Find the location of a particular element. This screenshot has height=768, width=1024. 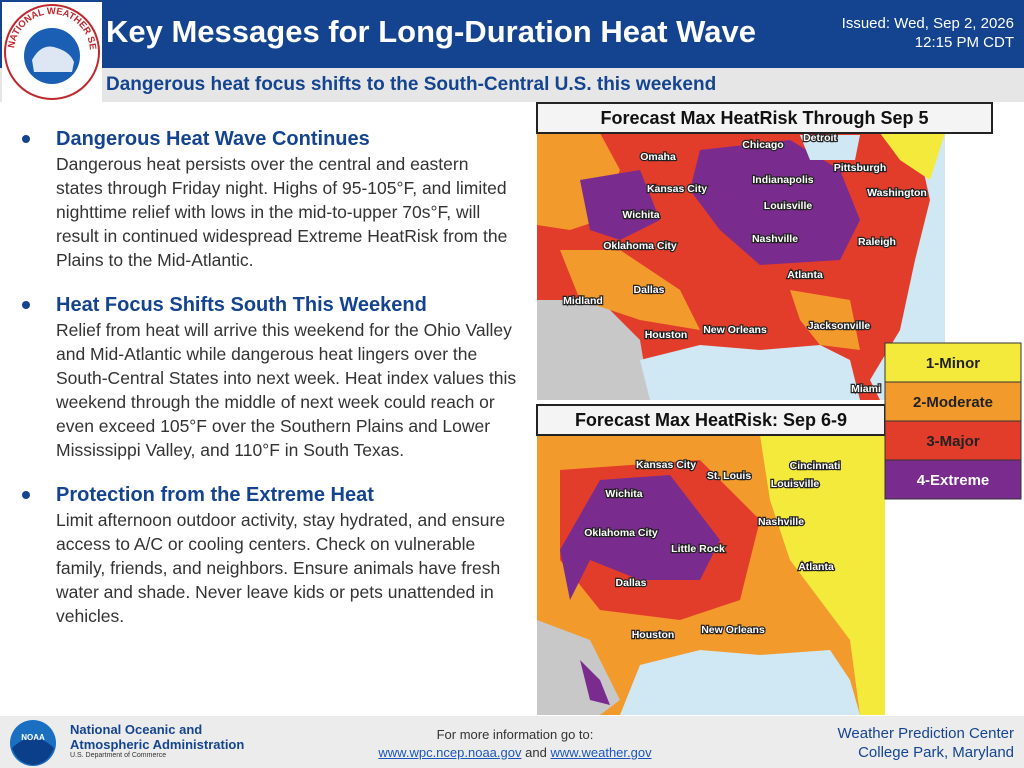

link: www.wpc.ncep.noaa.gov is located at coordinates (450, 752).